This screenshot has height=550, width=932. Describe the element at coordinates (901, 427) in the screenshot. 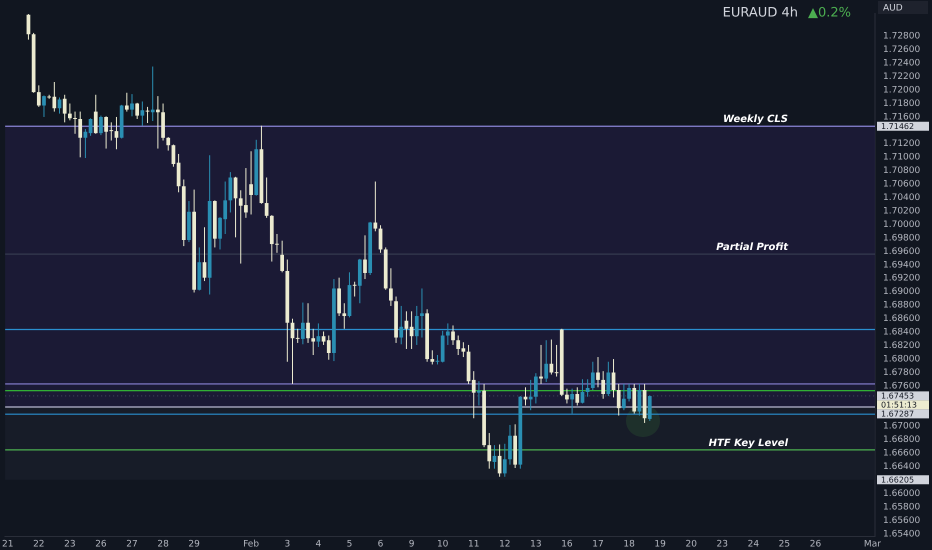

I see `y-tick-label: 1.67000` at that location.